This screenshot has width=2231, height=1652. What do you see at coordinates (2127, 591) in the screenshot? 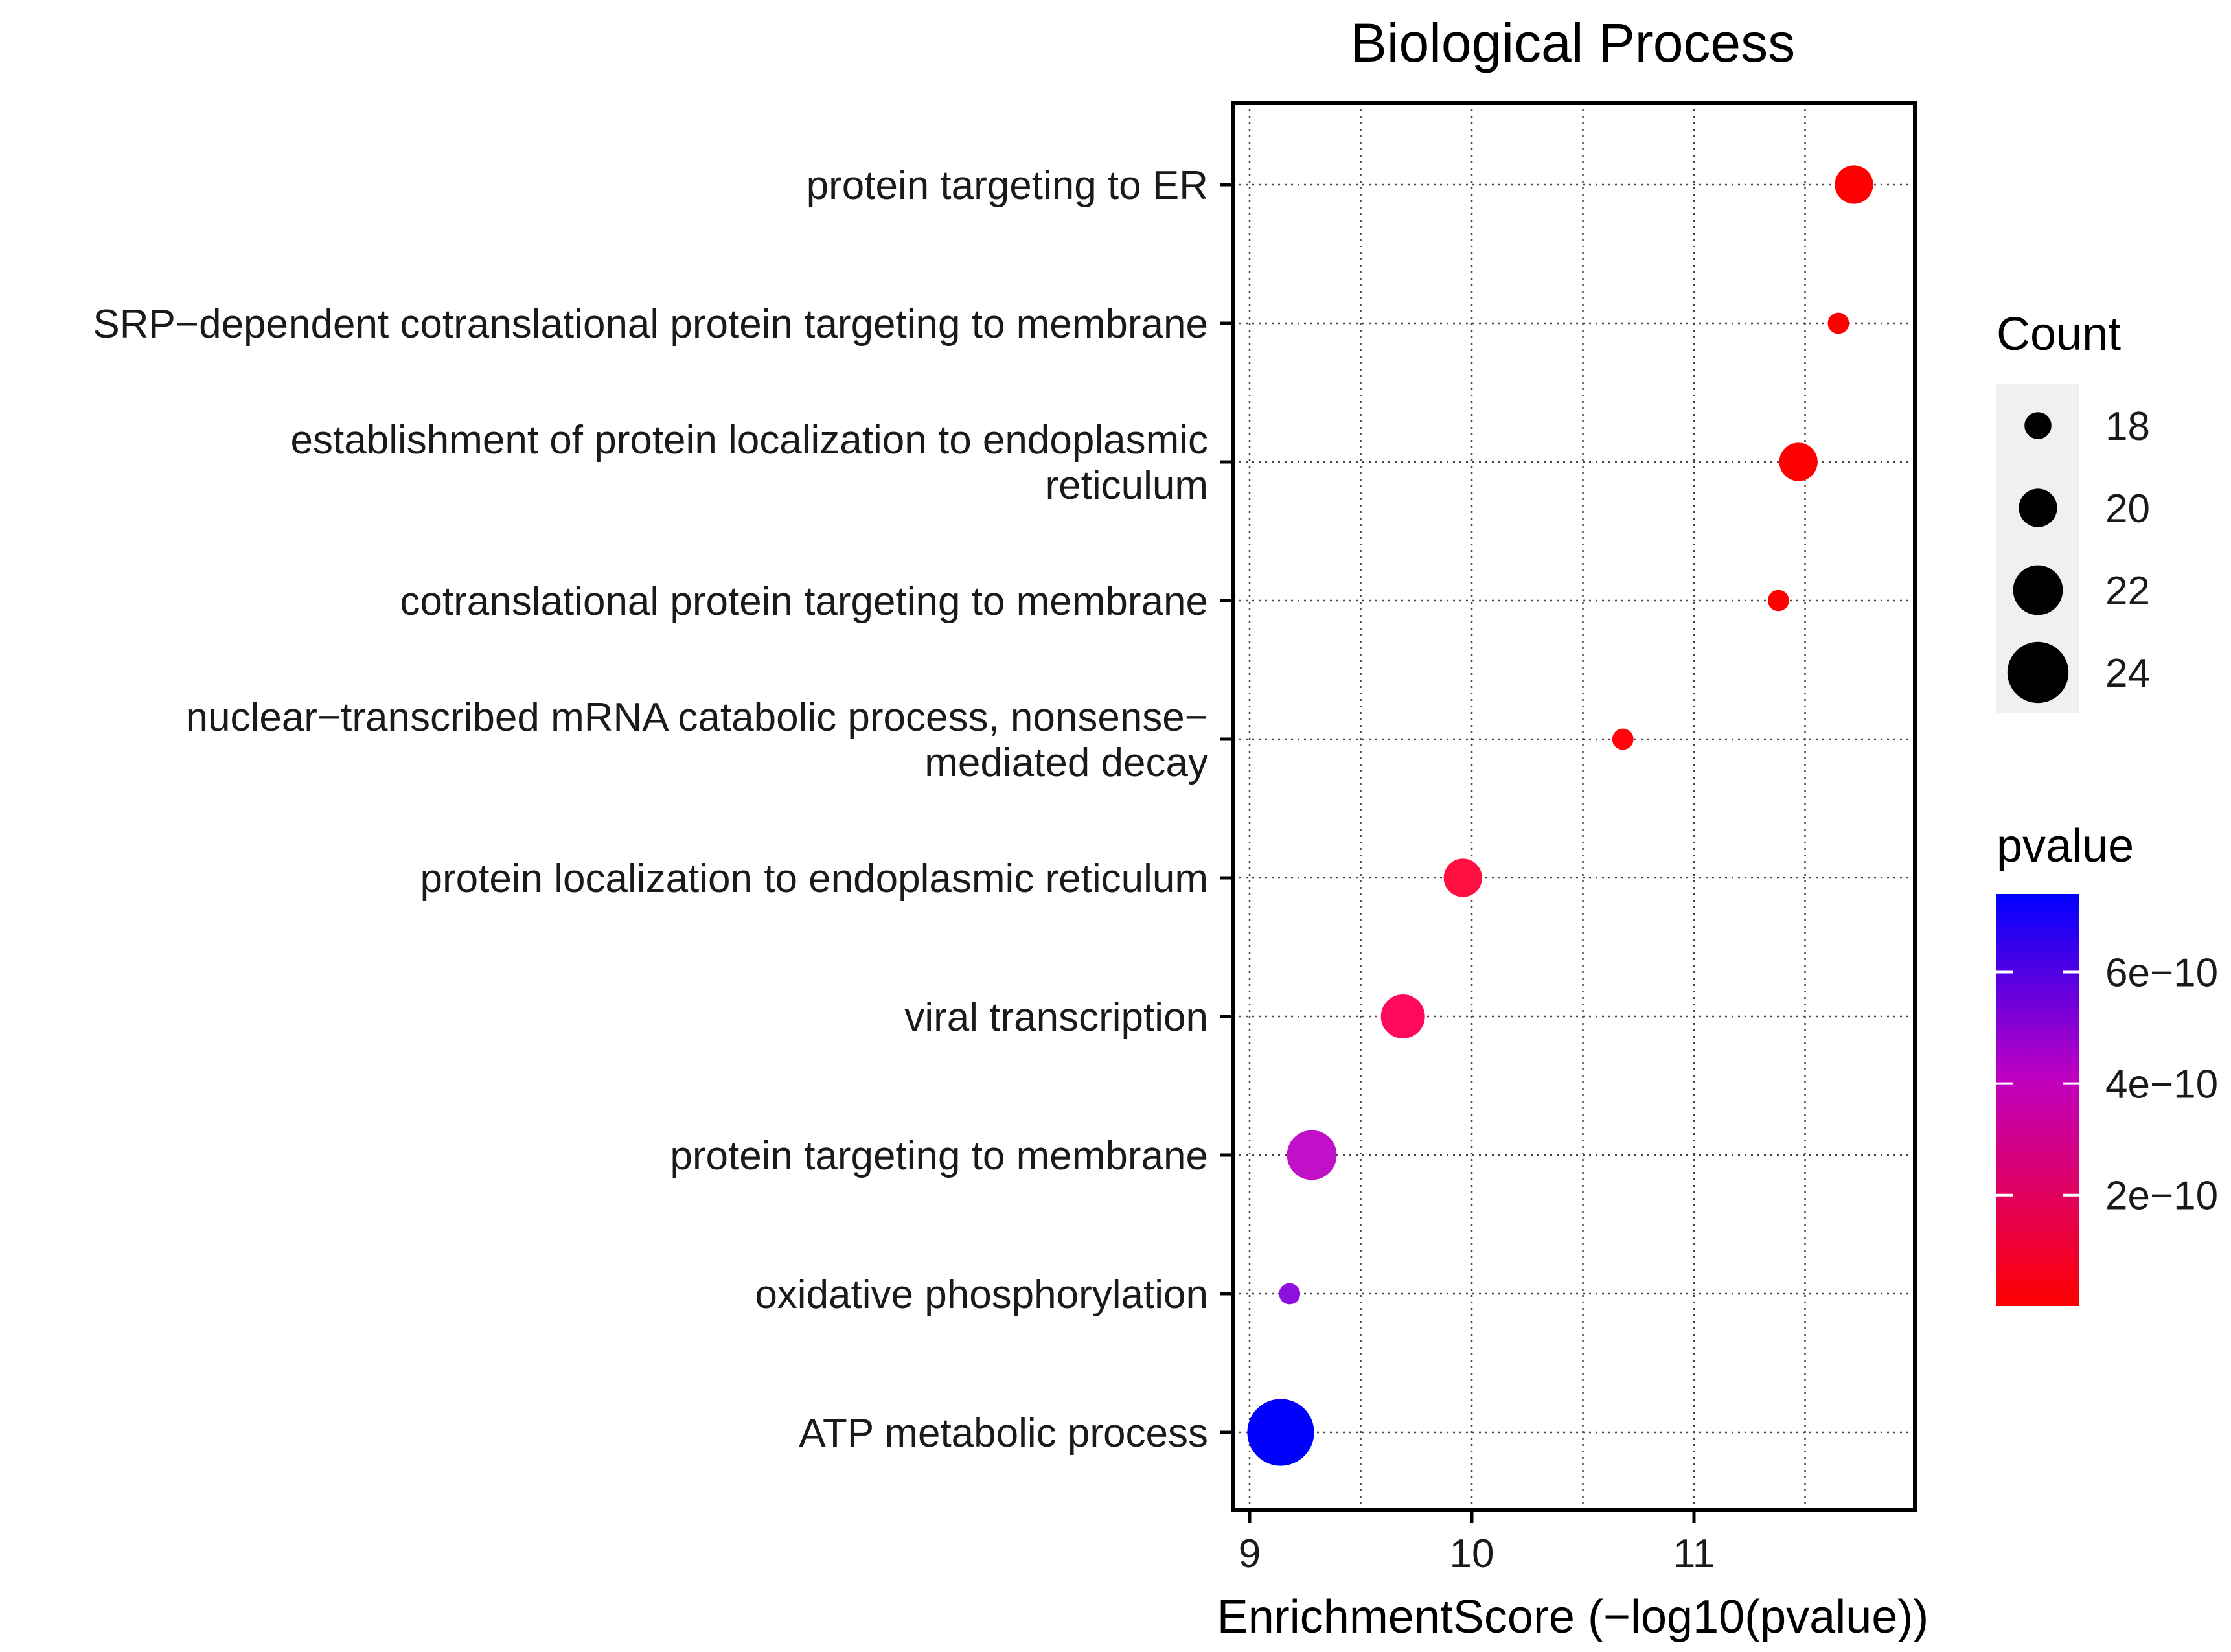
I see `count-legend-label: 22` at bounding box center [2127, 591].